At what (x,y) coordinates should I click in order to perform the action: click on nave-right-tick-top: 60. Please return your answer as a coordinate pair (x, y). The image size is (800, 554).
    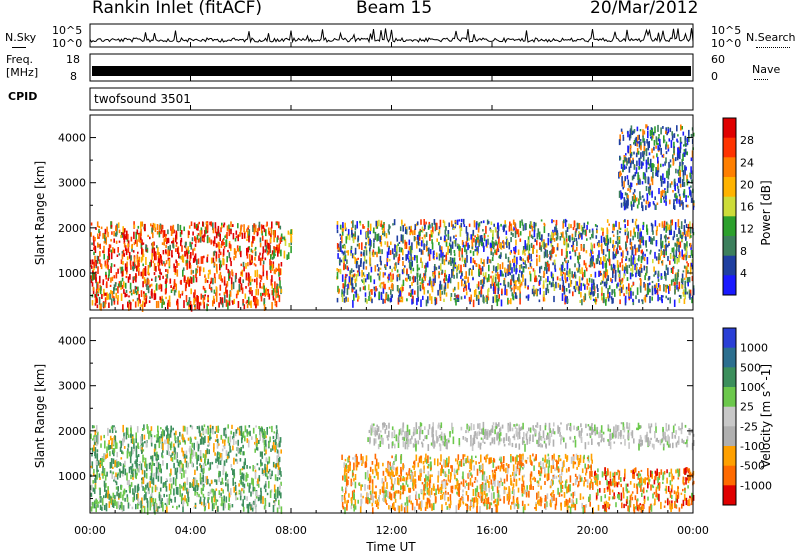
    Looking at the image, I should click on (718, 59).